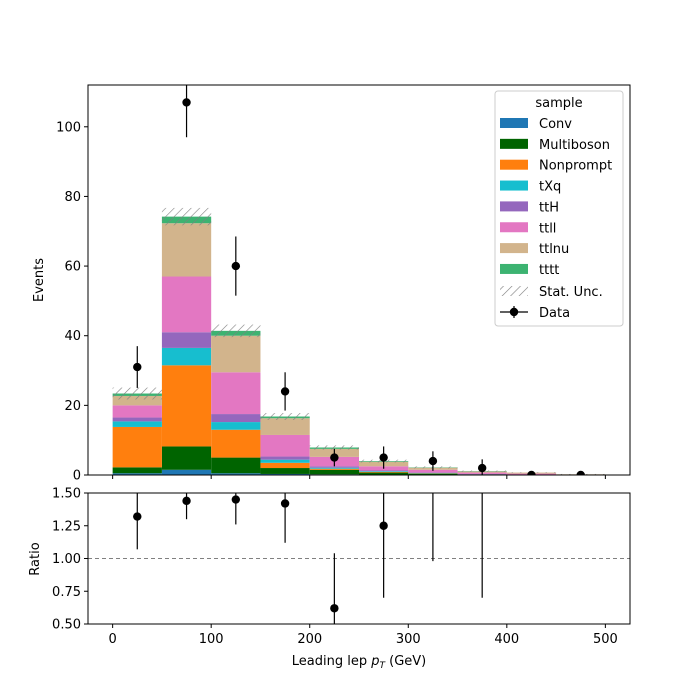 This screenshot has width=700, height=700. Describe the element at coordinates (66, 526) in the screenshot. I see `ratio-y-tick-label-3: 1.25` at that location.